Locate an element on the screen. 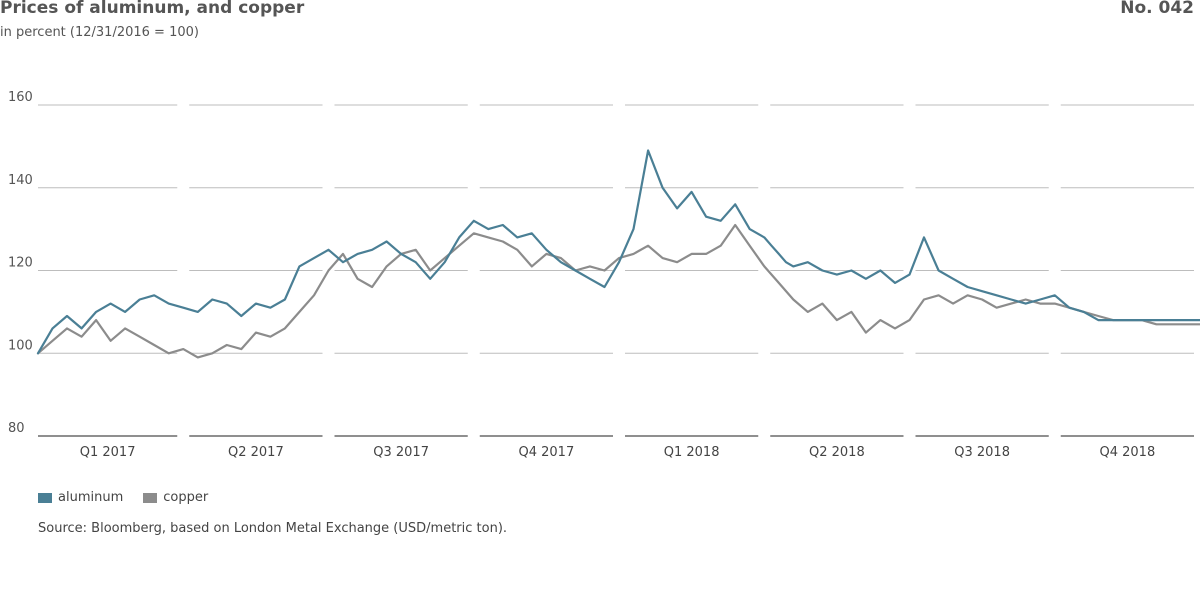  x-tick-label: Q3 2017 is located at coordinates (401, 452).